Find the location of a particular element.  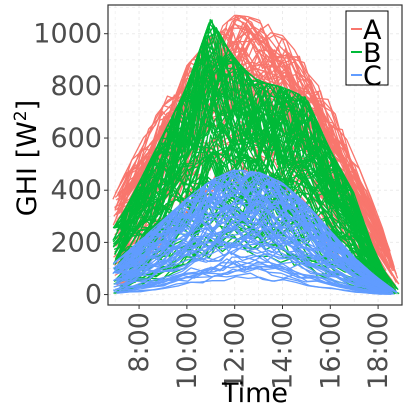

x-tick-label: 18:00 is located at coordinates (378, 351).